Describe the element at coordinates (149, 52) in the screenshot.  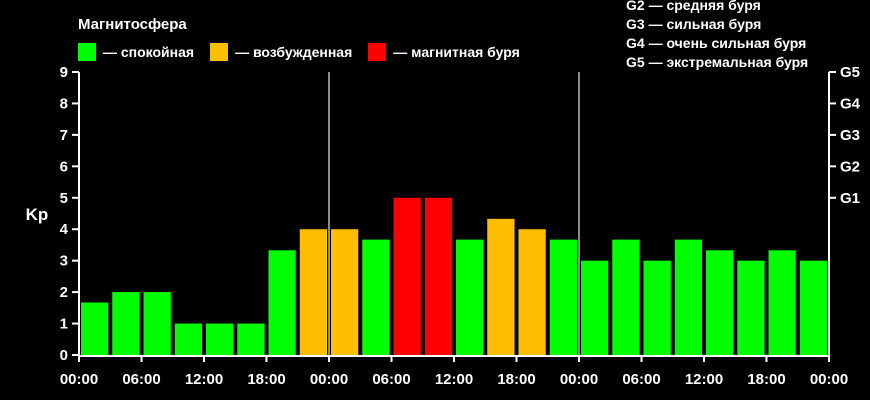
I see `legend-label-quiet: — спокойная` at that location.